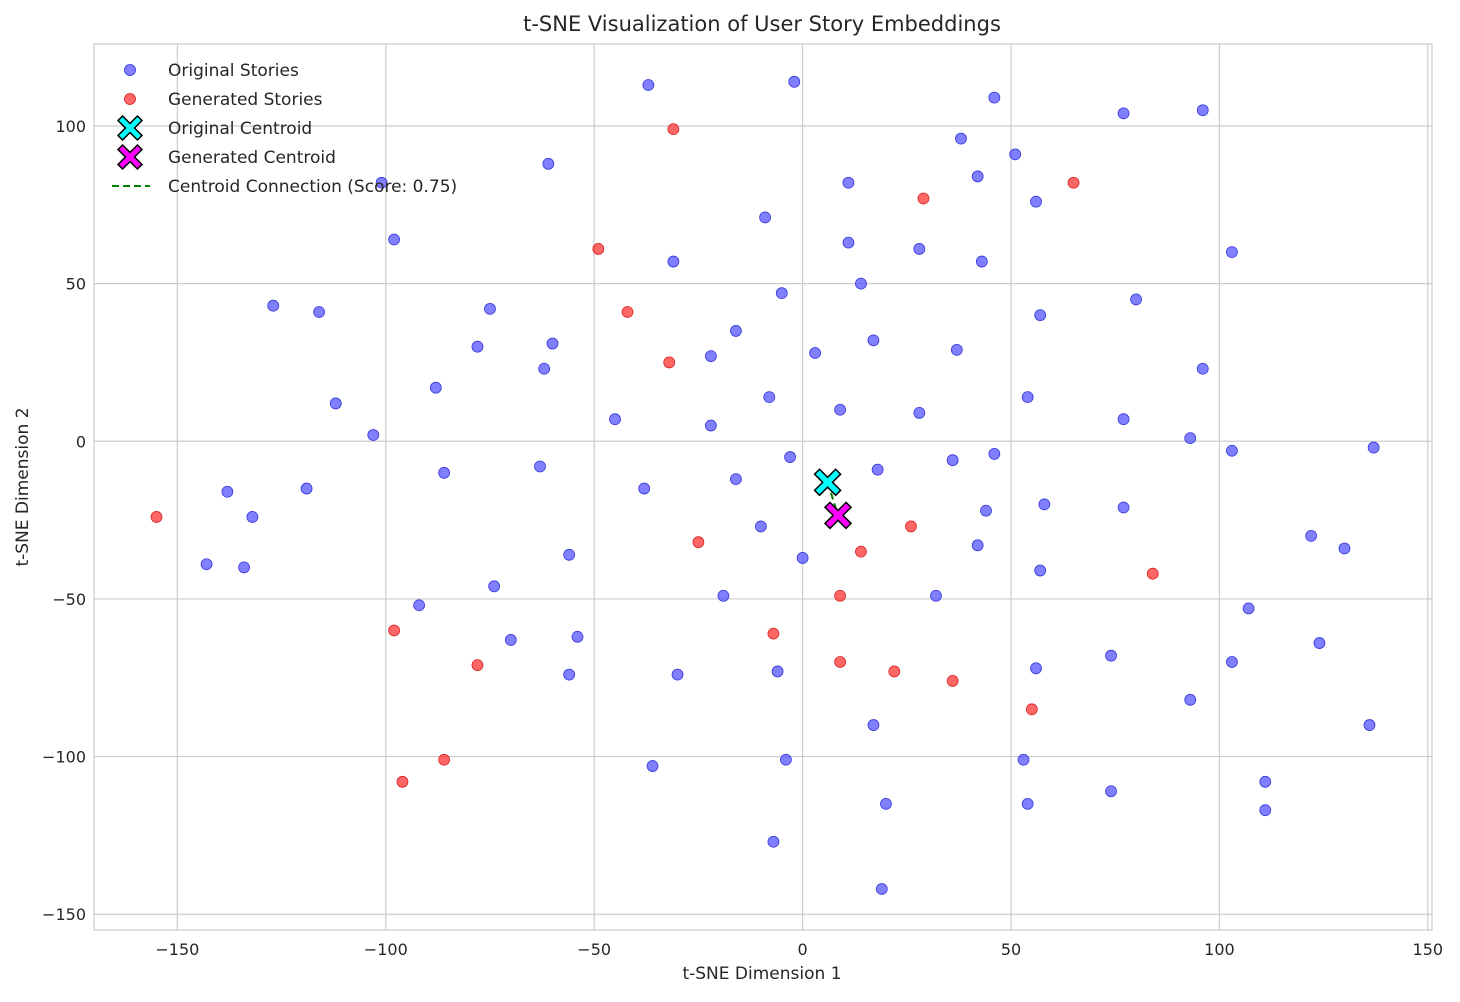  What do you see at coordinates (761, 974) in the screenshot?
I see `x-axis-label: t-SNE Dimension 1` at bounding box center [761, 974].